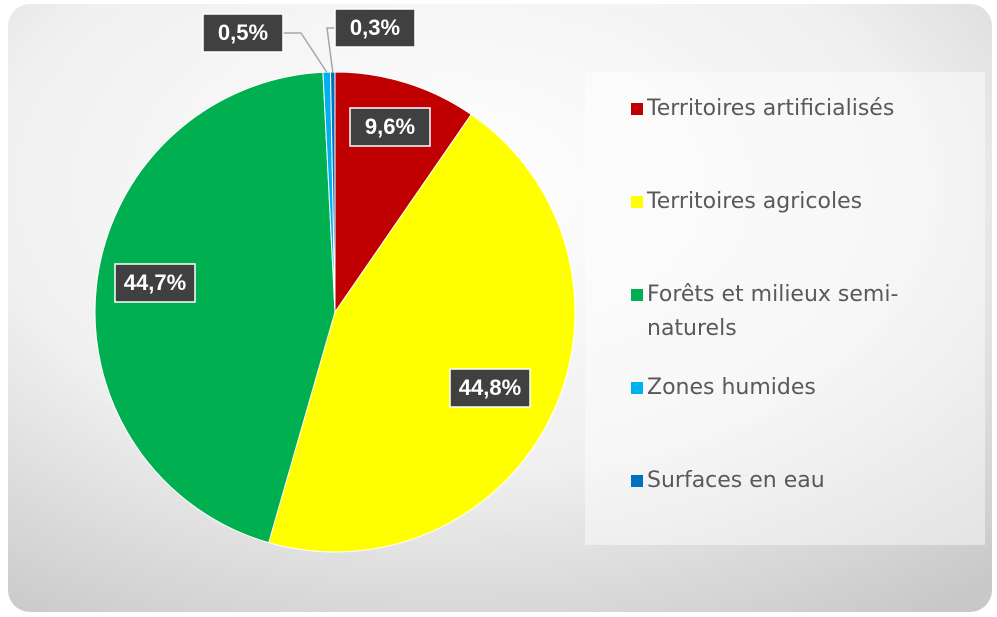  What do you see at coordinates (755, 201) in the screenshot?
I see `legend-label: Territoires agricoles` at bounding box center [755, 201].